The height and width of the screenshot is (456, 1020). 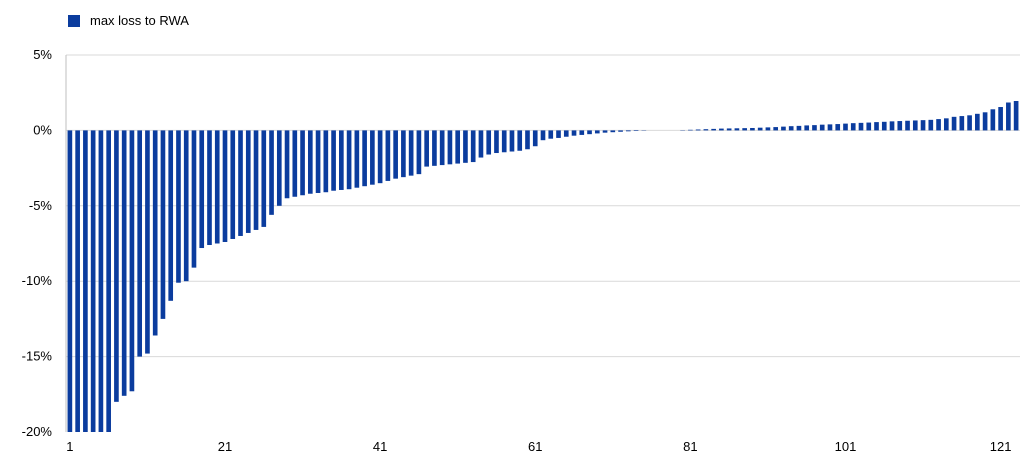 What do you see at coordinates (1001, 446) in the screenshot?
I see `x-tick-label: 121` at bounding box center [1001, 446].